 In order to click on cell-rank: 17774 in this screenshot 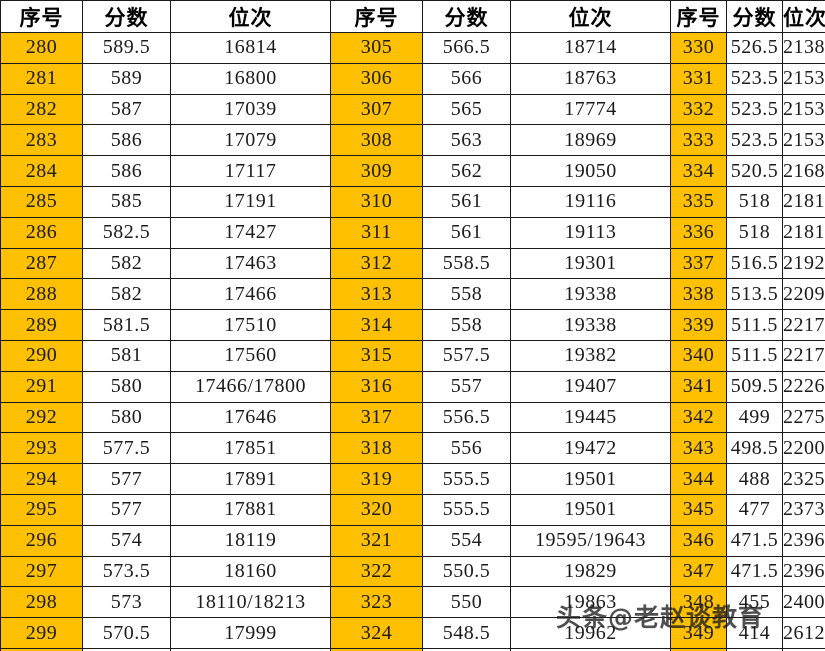, I will do `click(590, 109)`.